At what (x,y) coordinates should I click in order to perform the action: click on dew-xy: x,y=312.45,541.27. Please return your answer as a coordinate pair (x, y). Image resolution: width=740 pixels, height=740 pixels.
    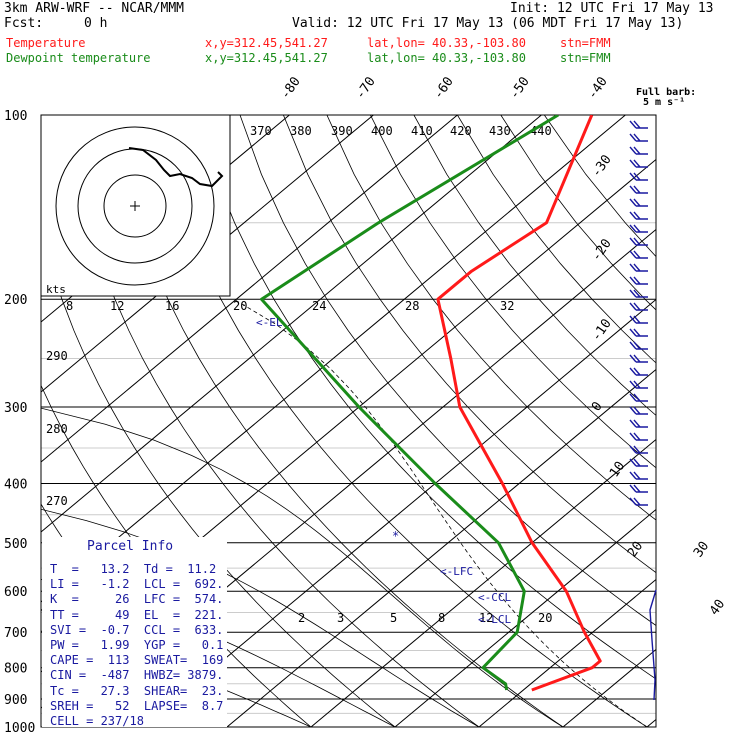
    Looking at the image, I should click on (266, 58).